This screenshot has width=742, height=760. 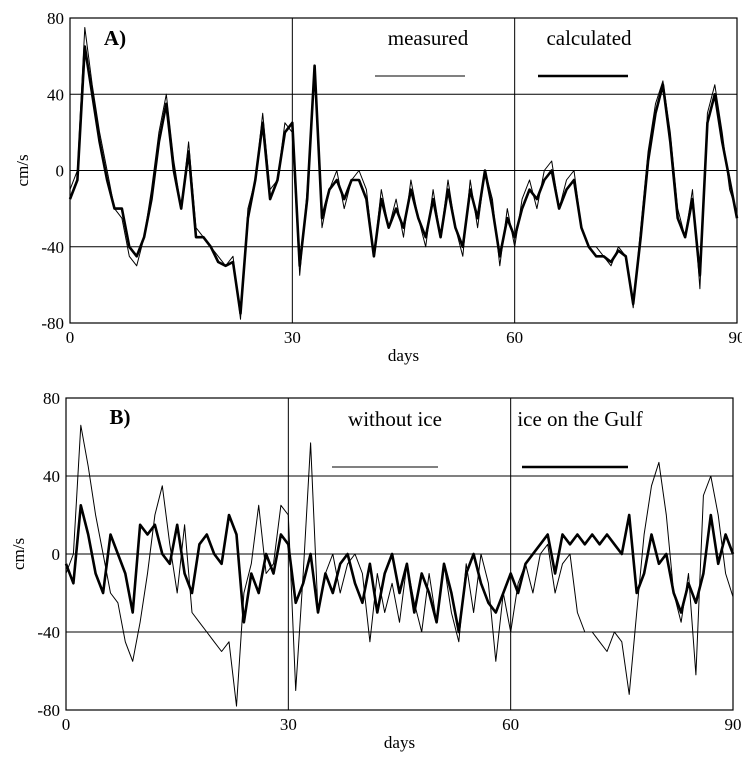 What do you see at coordinates (589, 38) in the screenshot?
I see `legend-label: calculated` at bounding box center [589, 38].